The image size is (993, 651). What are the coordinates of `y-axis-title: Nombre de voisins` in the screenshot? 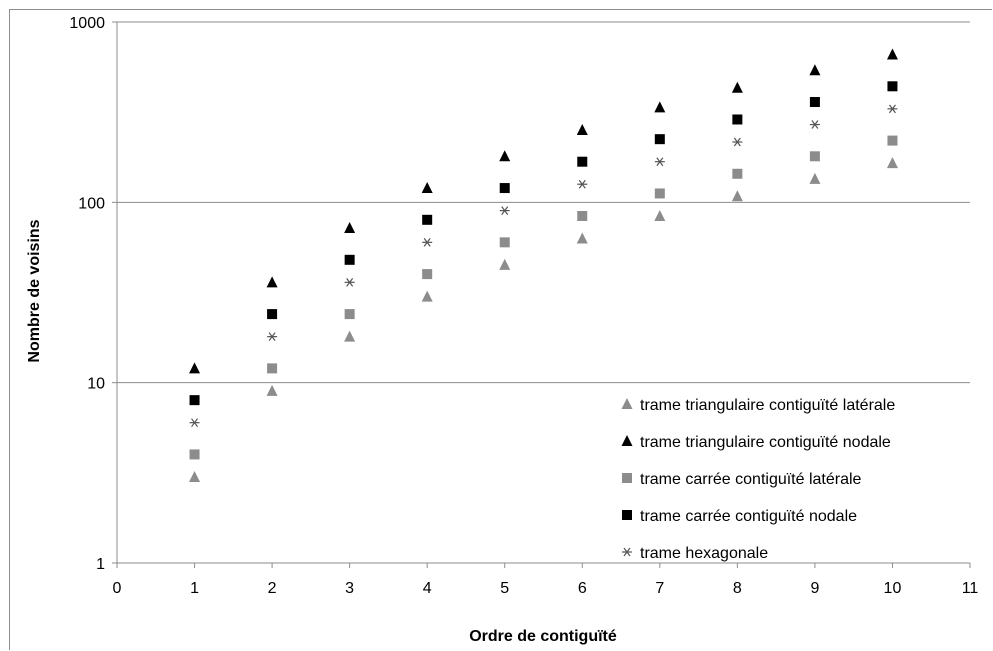 It's located at (34, 290).